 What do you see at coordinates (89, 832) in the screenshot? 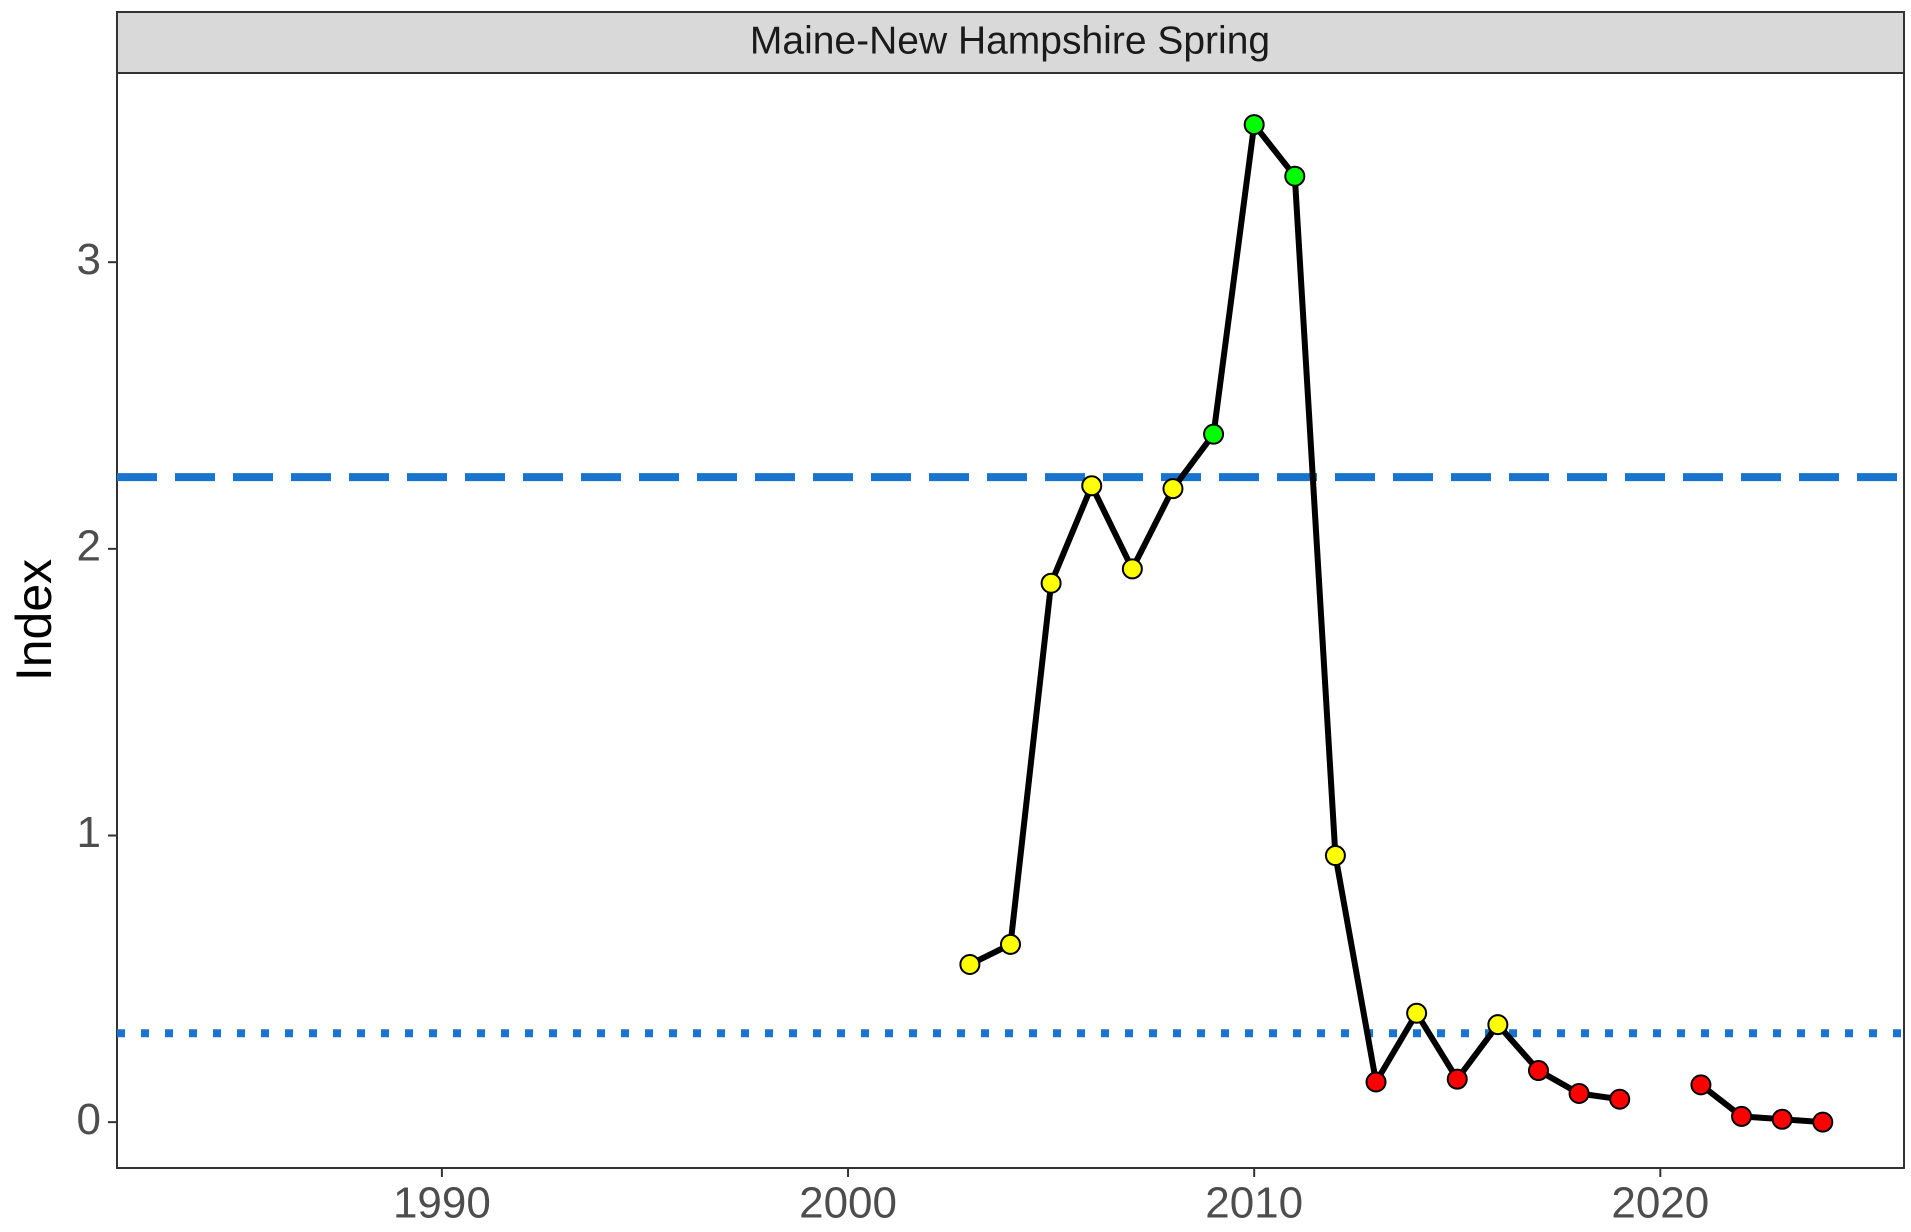
I see `y-tick-label: 1` at bounding box center [89, 832].